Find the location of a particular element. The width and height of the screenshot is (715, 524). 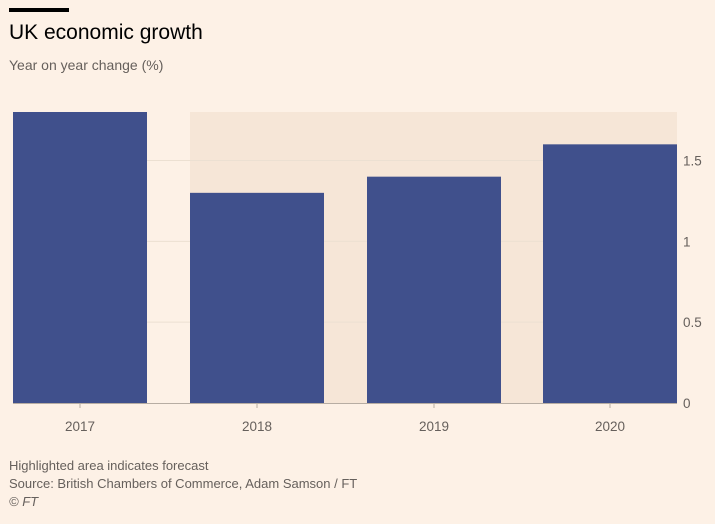

header-rule is located at coordinates (39, 10).